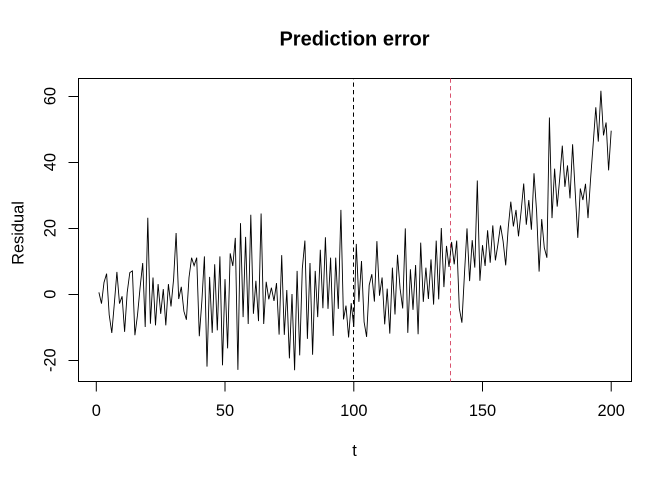 This screenshot has height=485, width=672. I want to click on svg-text: 150, so click(482, 411).